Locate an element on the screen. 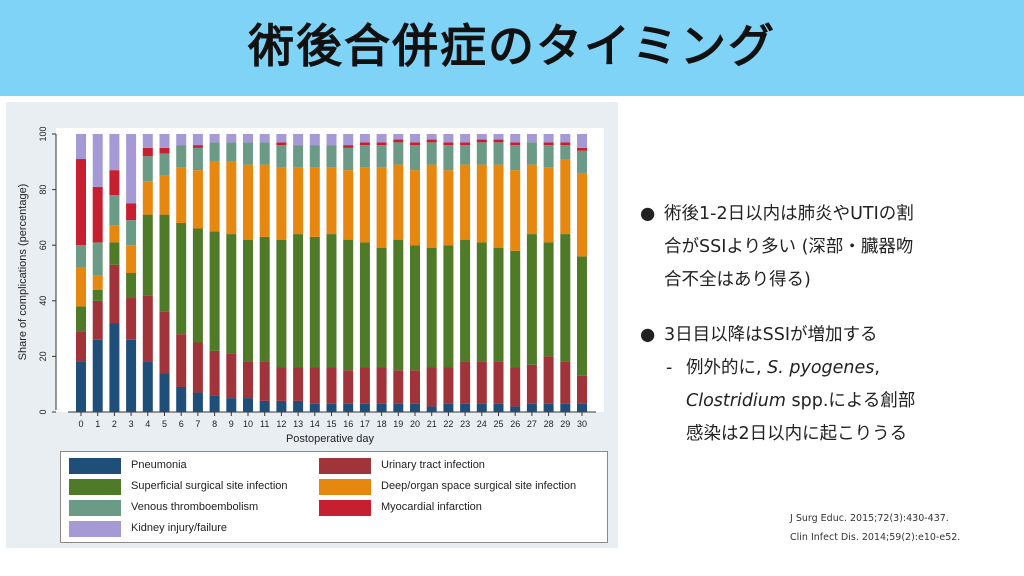 This screenshot has width=1024, height=576. x-tick-label: 27 is located at coordinates (532, 424).